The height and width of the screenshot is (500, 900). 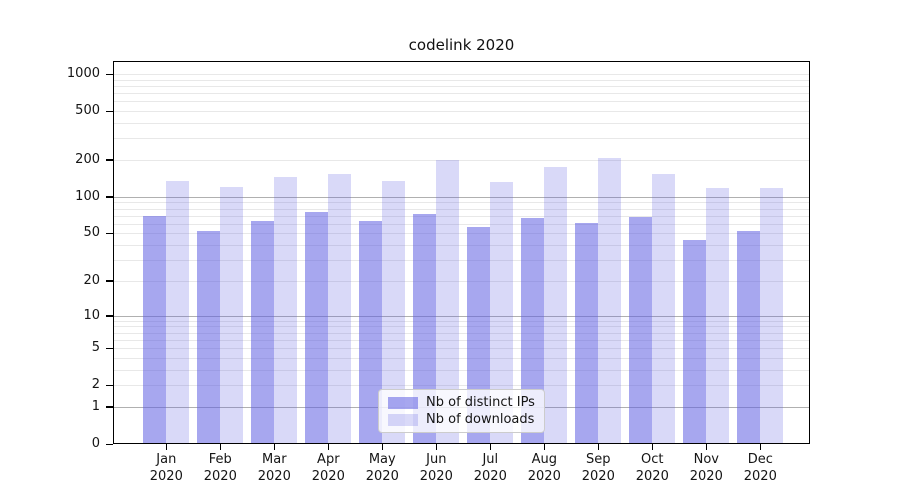 I want to click on x-tick-month: Mar, so click(x=274, y=459).